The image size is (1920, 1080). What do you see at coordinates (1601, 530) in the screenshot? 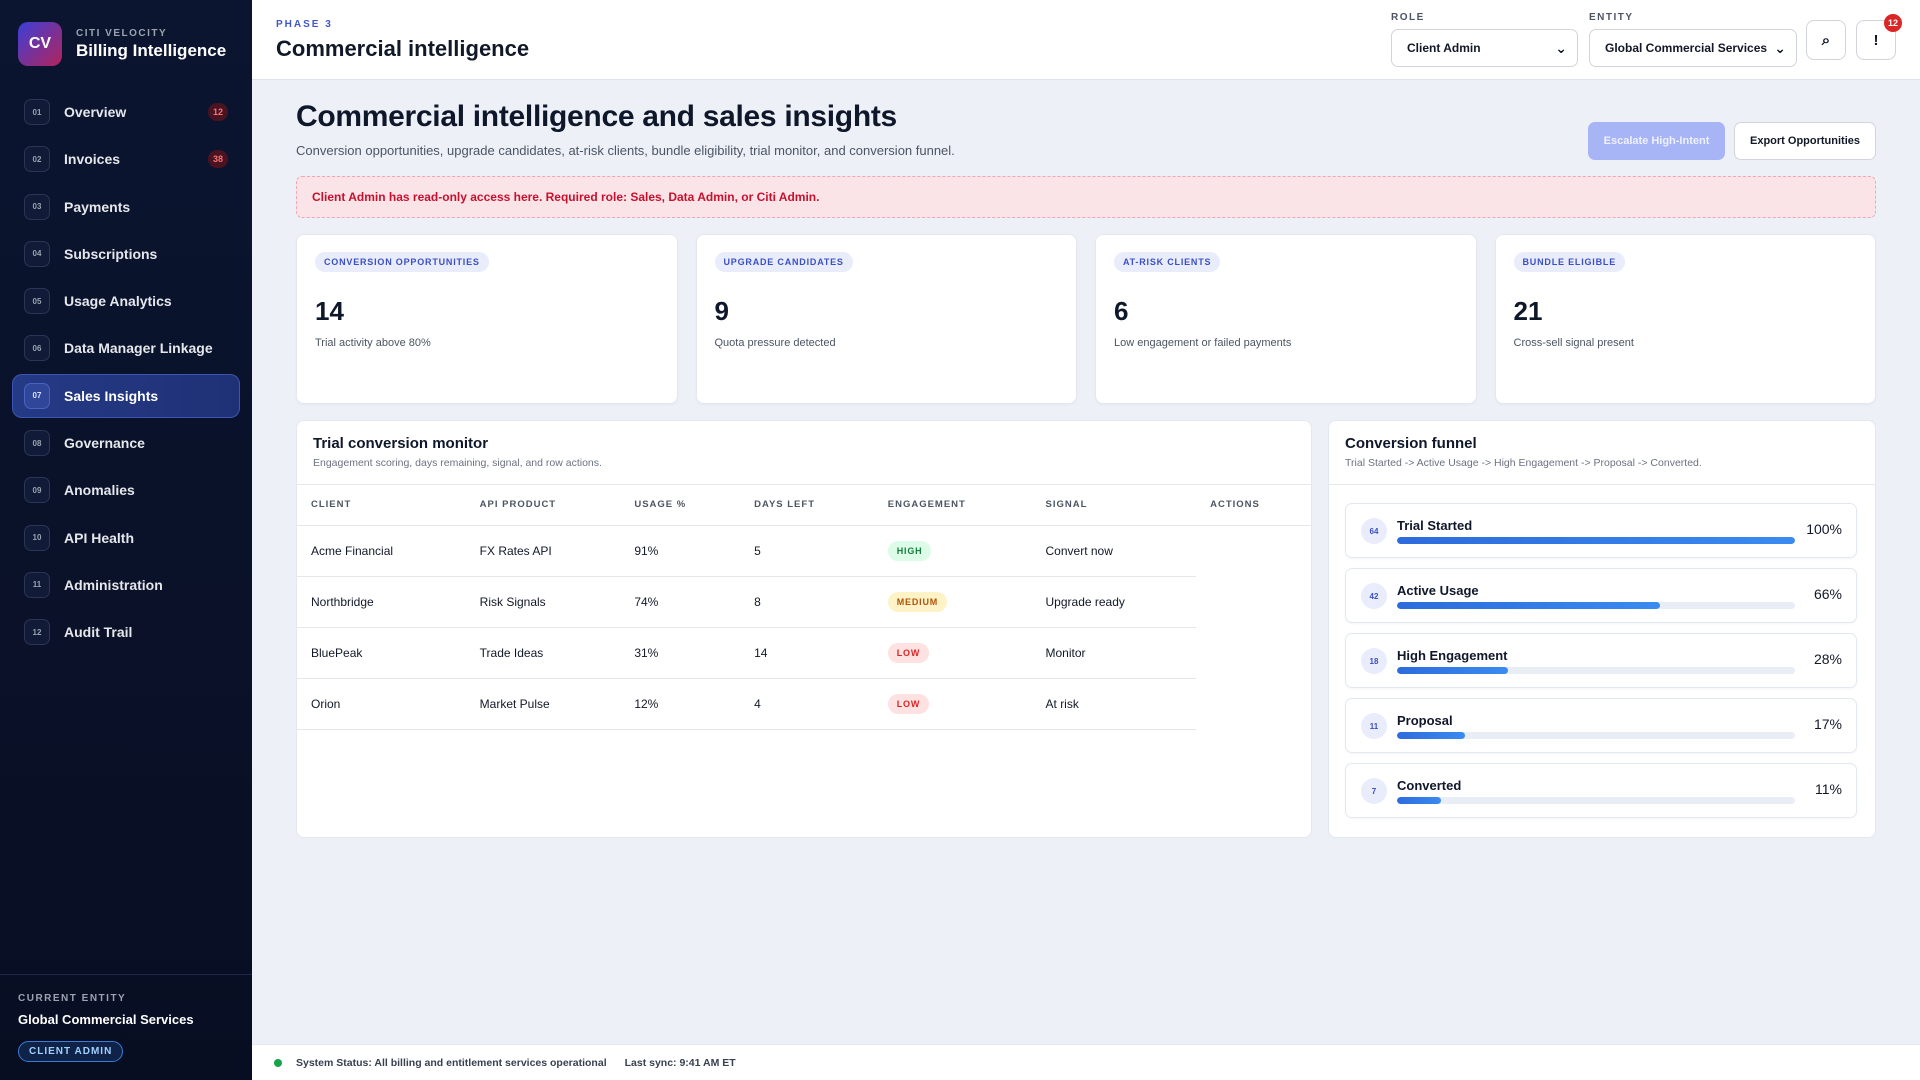
I see `funnel-stage-trial-started: 64 Trial Started 100%` at bounding box center [1601, 530].